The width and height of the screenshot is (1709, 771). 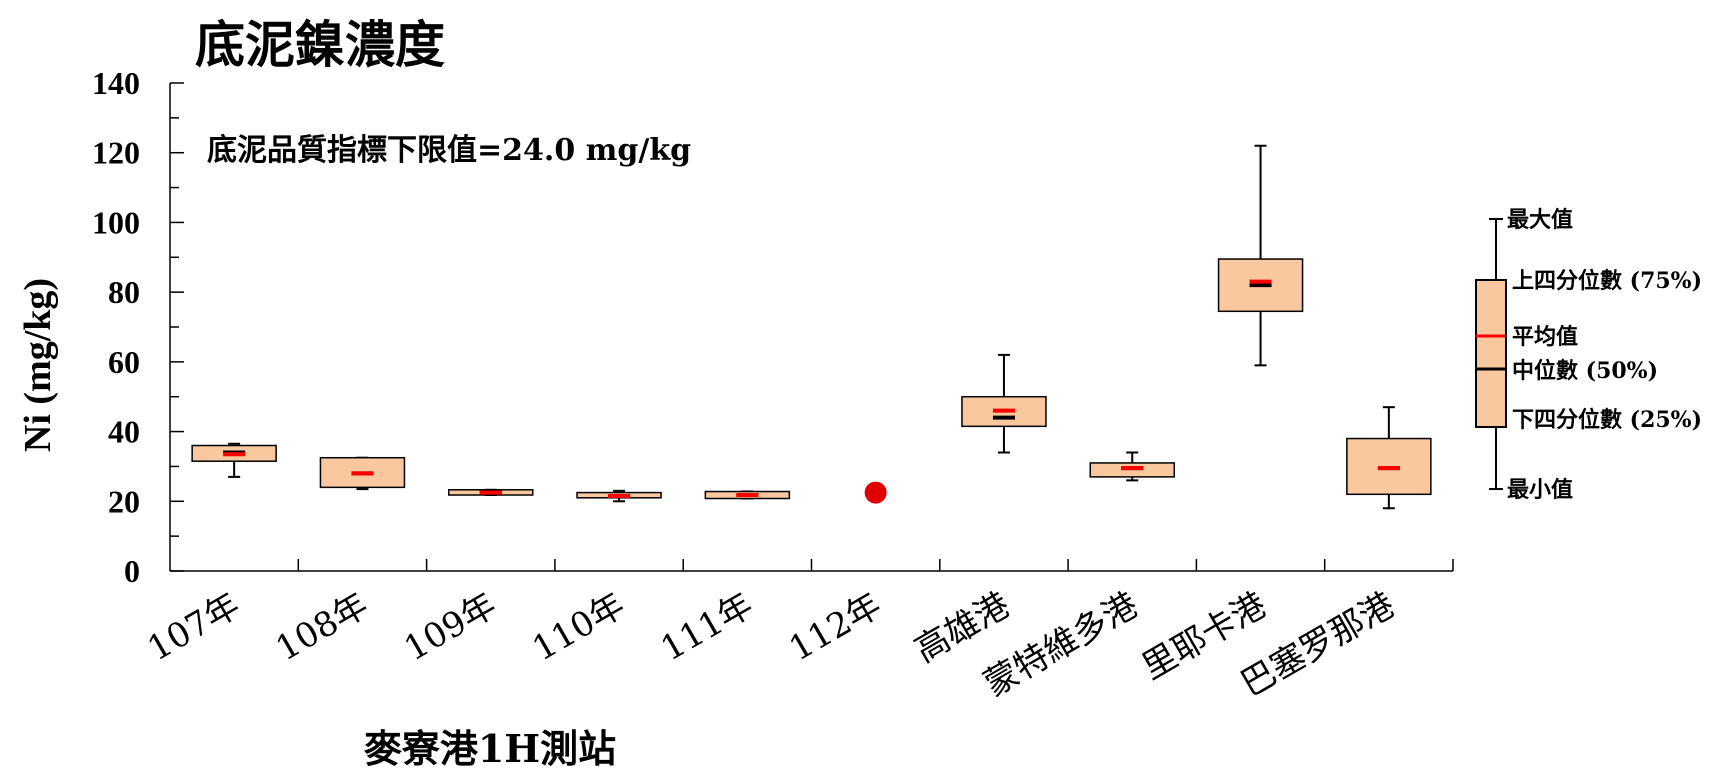 What do you see at coordinates (116, 327) in the screenshot?
I see `y-tick-labels: 0 20 40 60 80 100 120 140` at bounding box center [116, 327].